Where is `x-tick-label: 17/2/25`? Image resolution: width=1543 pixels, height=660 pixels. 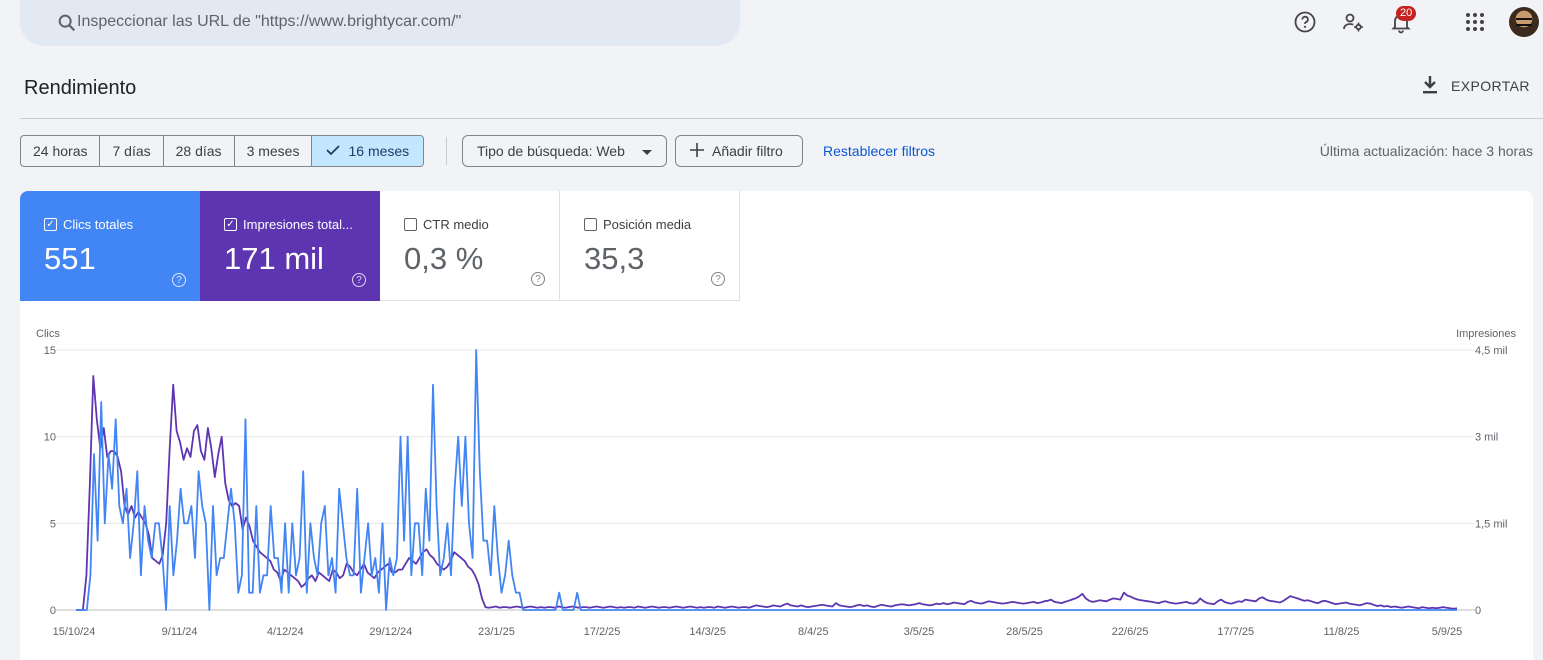
x-tick-label: 17/2/25 is located at coordinates (602, 632).